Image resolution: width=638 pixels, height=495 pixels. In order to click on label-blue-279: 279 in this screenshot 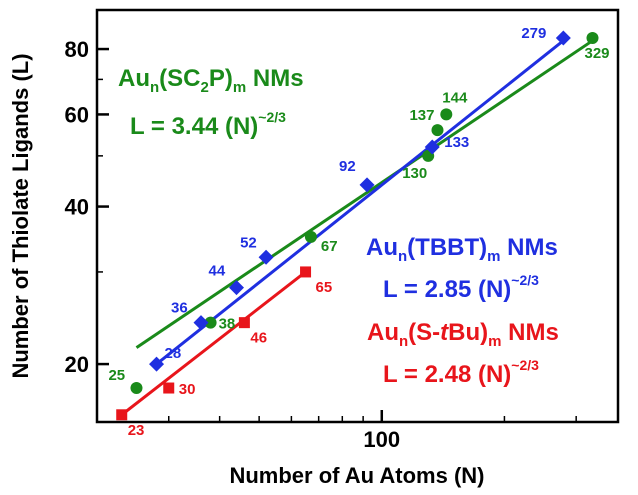, I will do `click(533, 33)`.